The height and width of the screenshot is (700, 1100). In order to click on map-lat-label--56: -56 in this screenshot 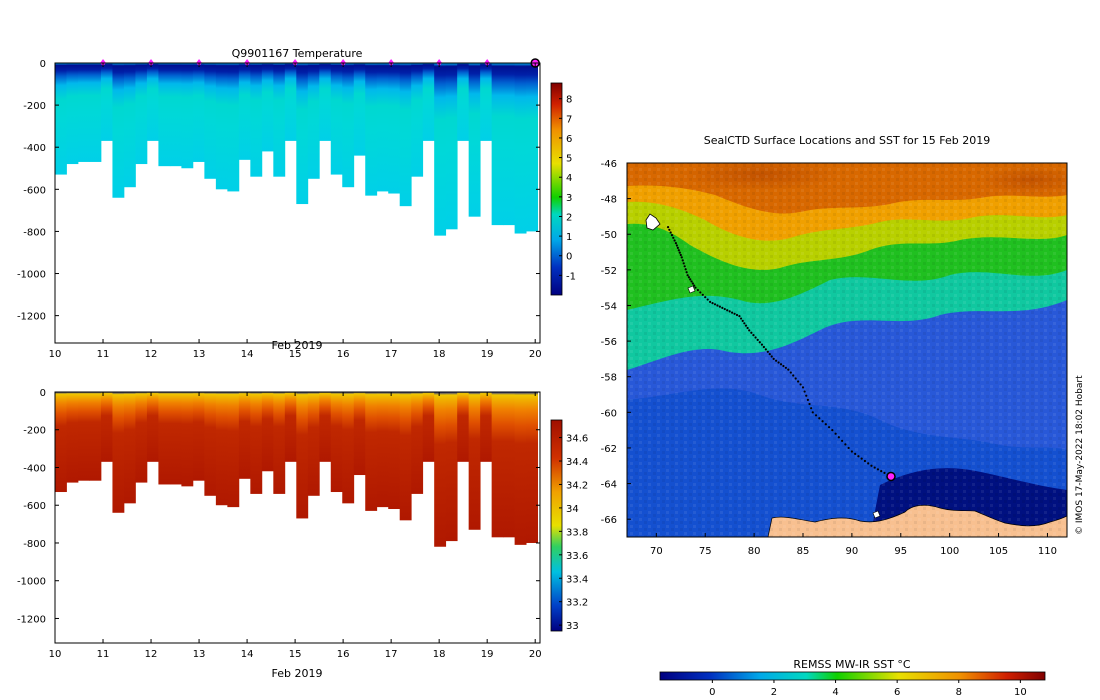, I will do `click(609, 342)`.